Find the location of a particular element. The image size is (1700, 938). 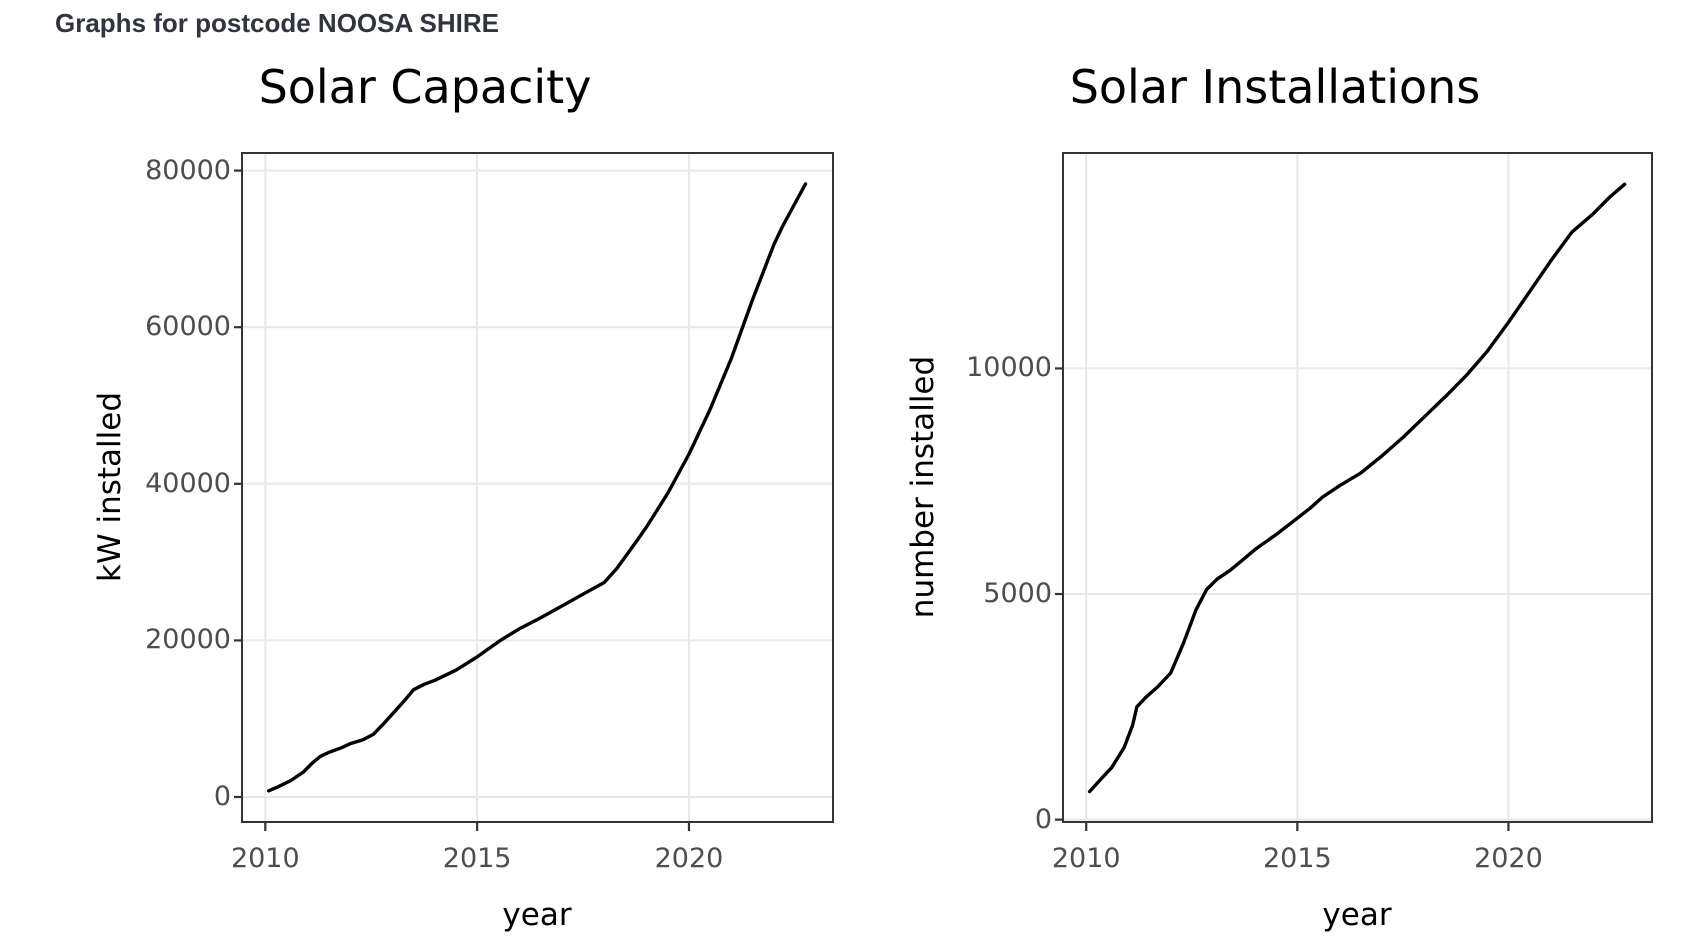

y-tick-label: 10000 is located at coordinates (1009, 368).